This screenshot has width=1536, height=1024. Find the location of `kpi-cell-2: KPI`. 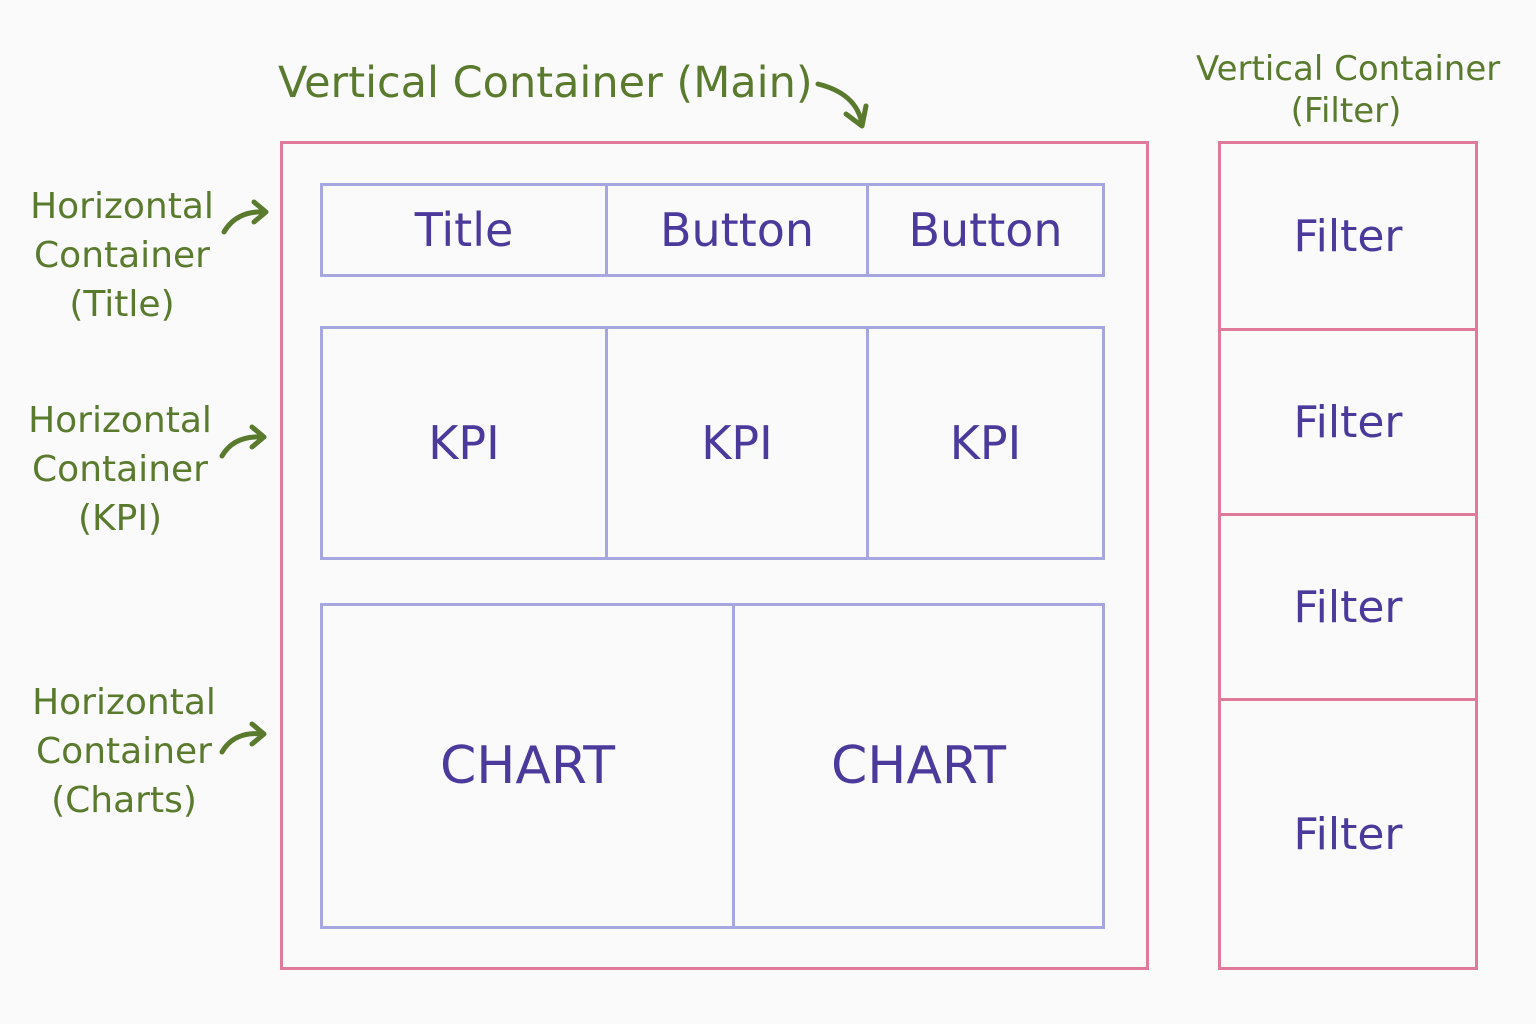

kpi-cell-2: KPI is located at coordinates (738, 443).